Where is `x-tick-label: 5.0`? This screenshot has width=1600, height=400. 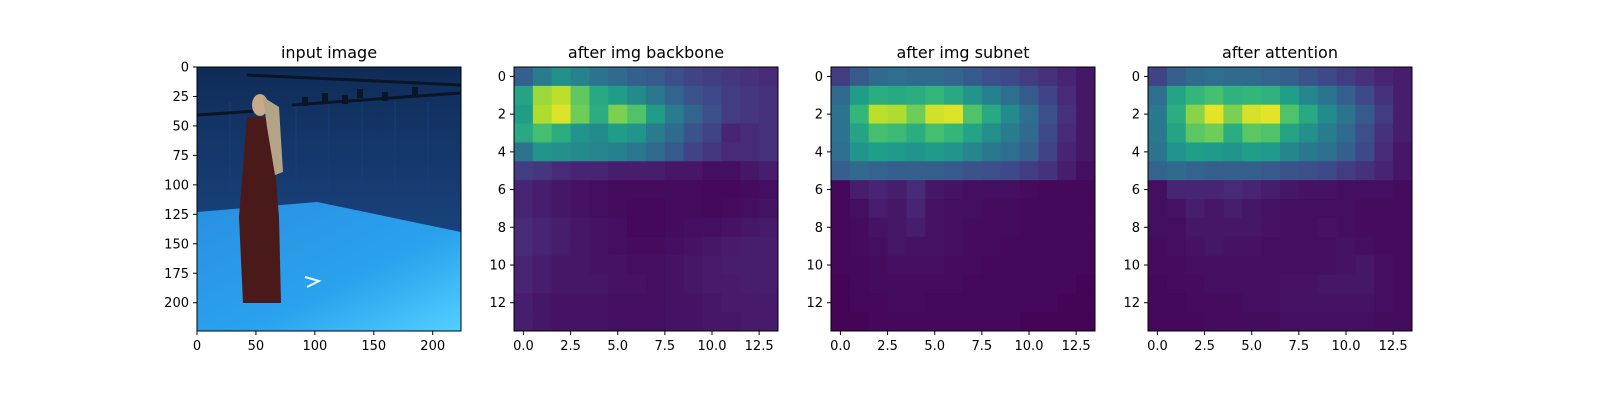 x-tick-label: 5.0 is located at coordinates (617, 346).